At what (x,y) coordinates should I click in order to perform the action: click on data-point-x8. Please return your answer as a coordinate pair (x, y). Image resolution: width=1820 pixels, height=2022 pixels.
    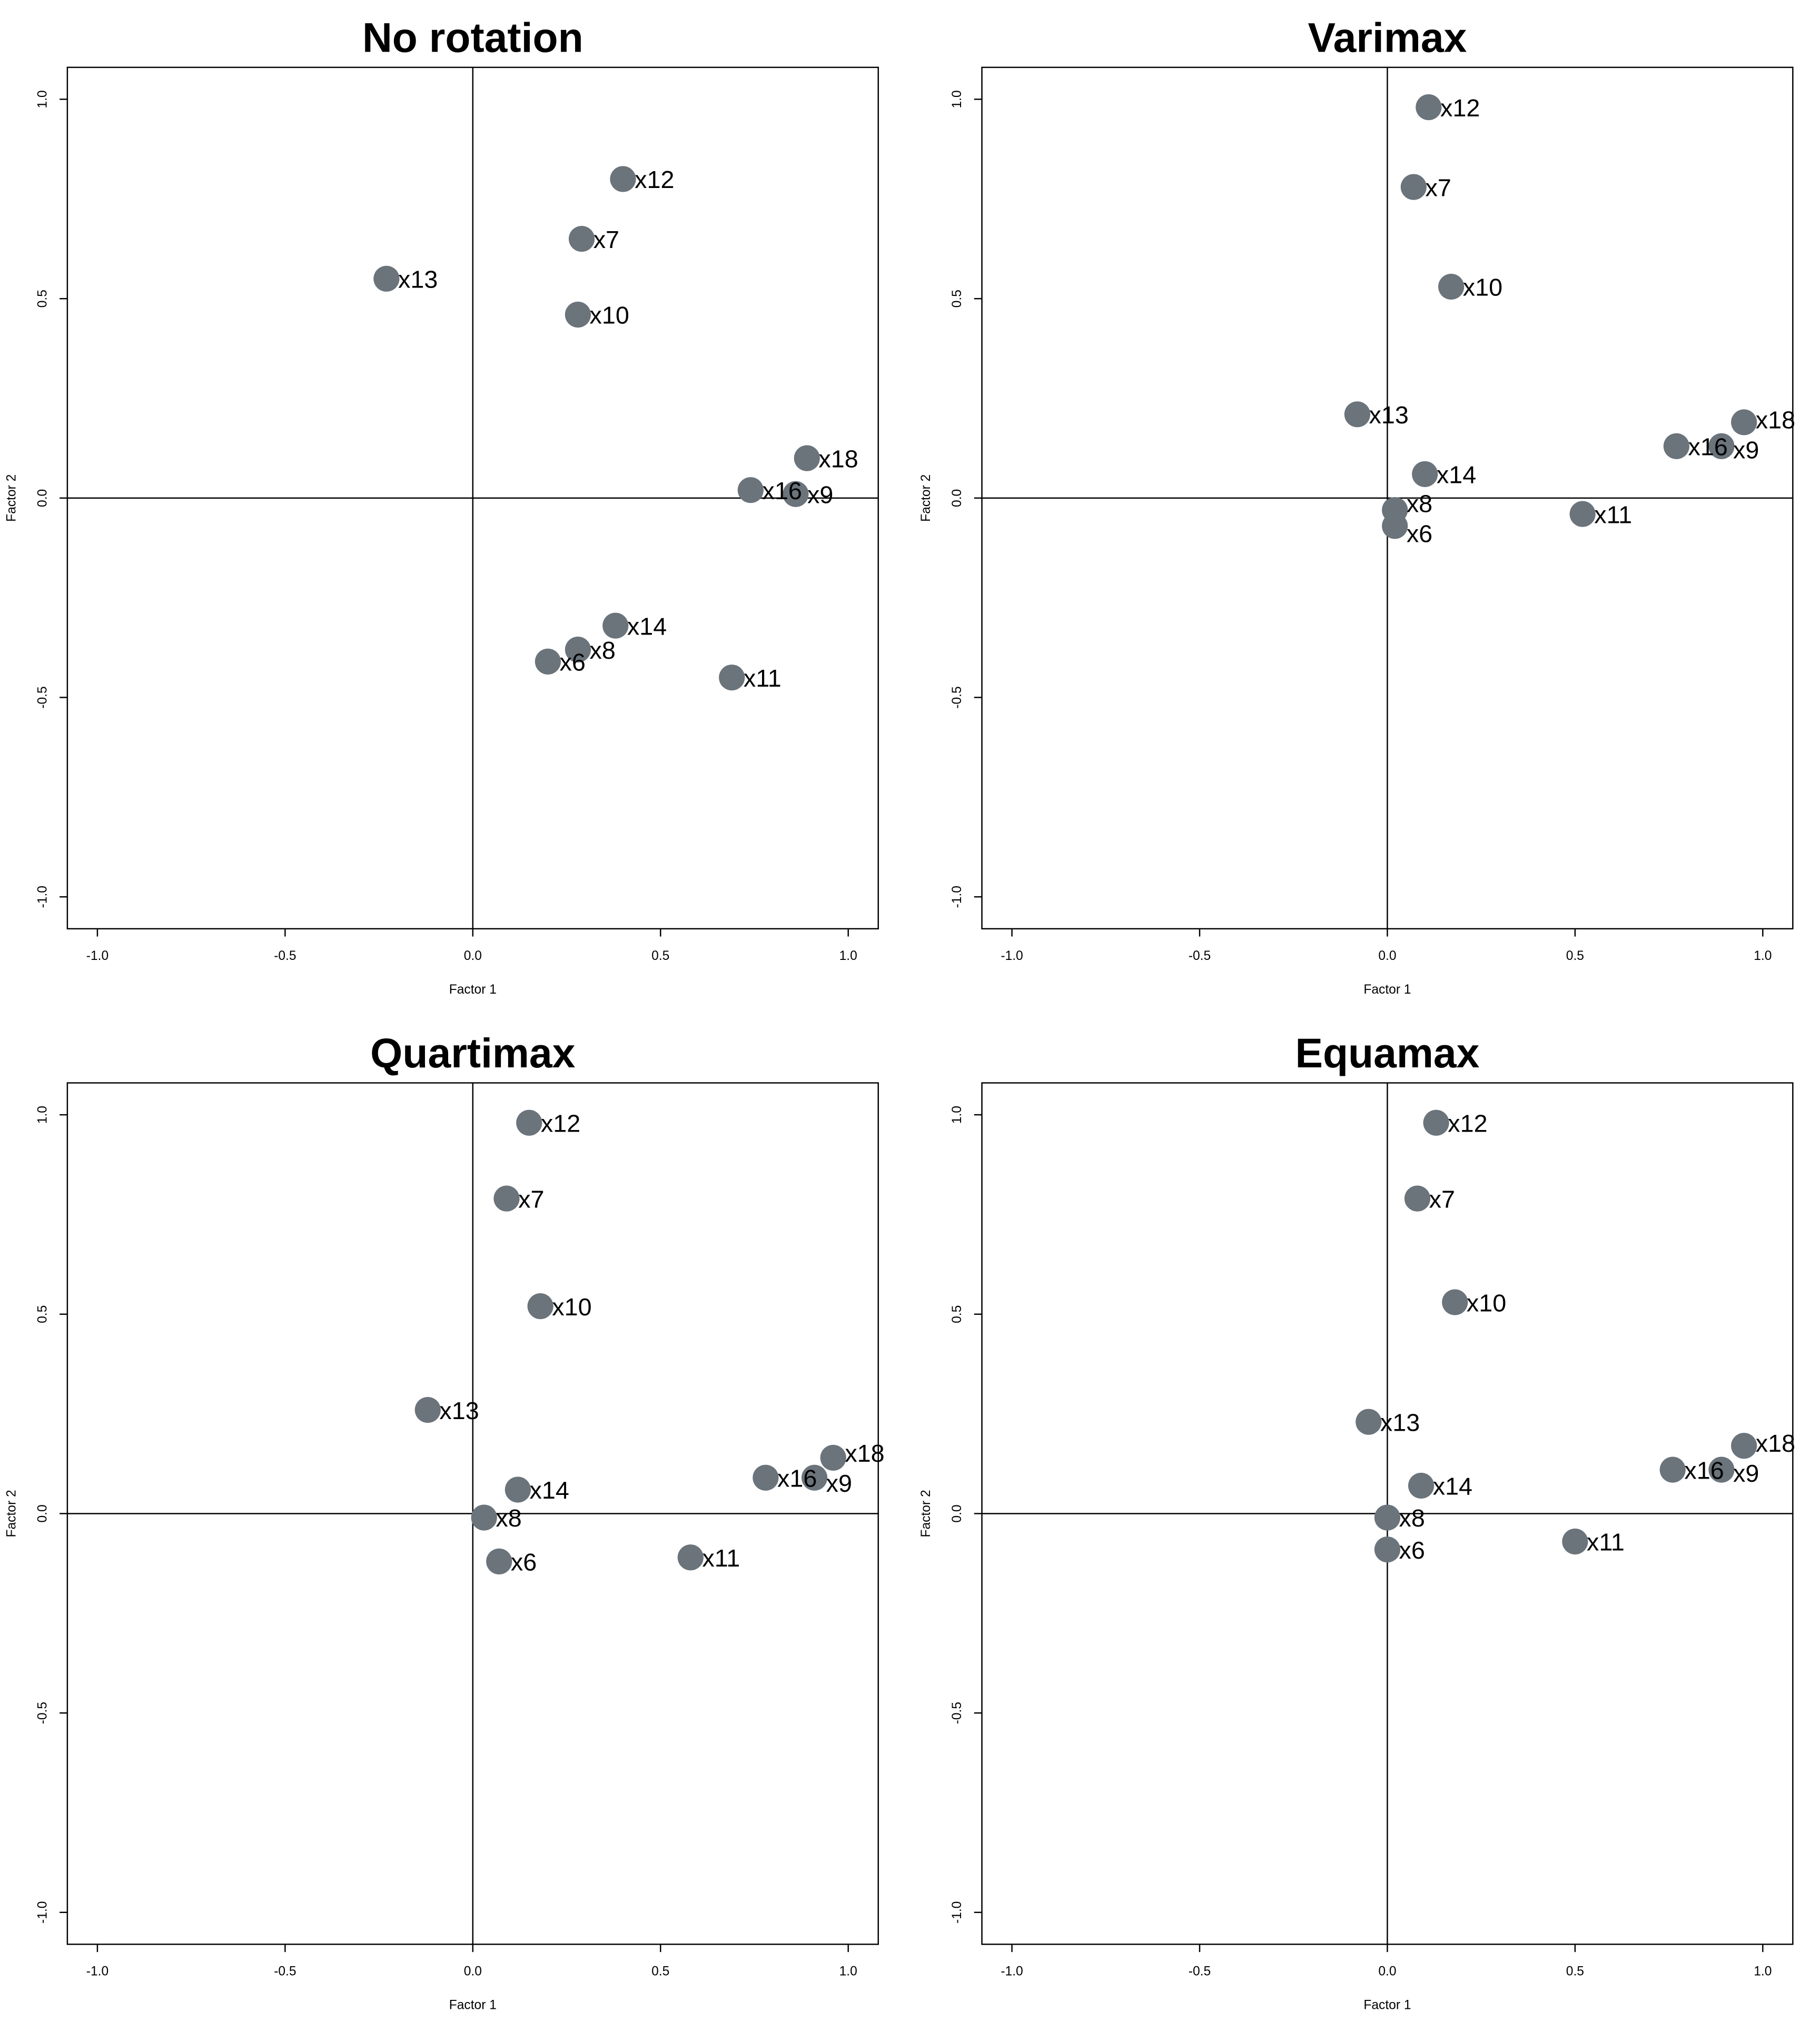
    Looking at the image, I should click on (578, 650).